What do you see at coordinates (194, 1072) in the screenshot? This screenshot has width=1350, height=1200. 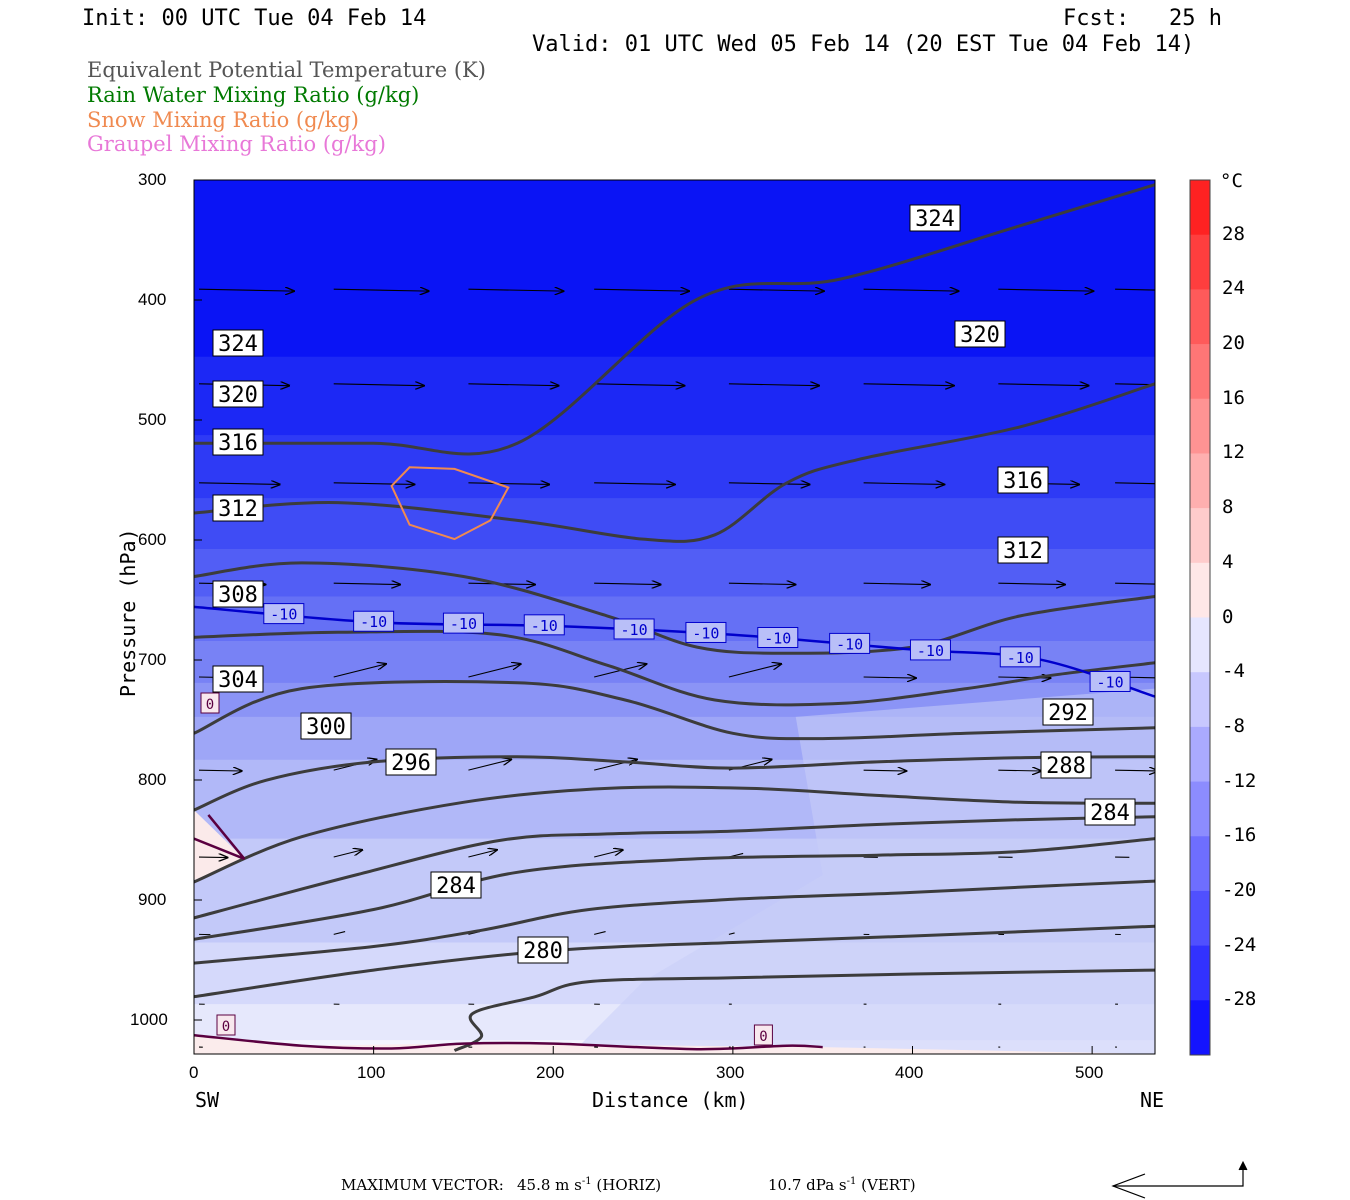 I see `x-tick-0: 0` at bounding box center [194, 1072].